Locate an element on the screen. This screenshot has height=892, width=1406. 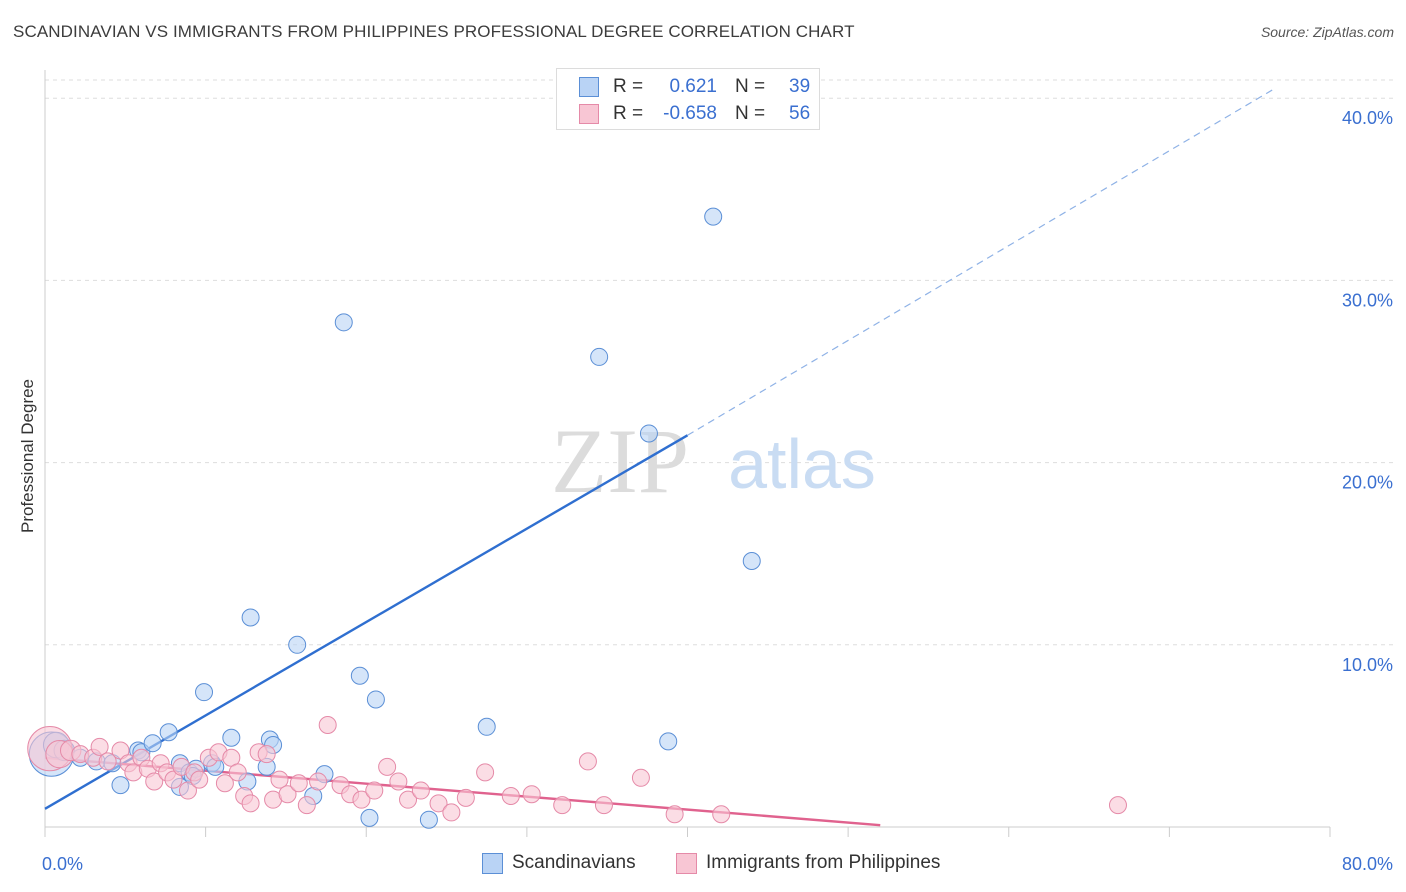
source-label: Source: ZipAtlas.com is located at coordinates (1327, 32).